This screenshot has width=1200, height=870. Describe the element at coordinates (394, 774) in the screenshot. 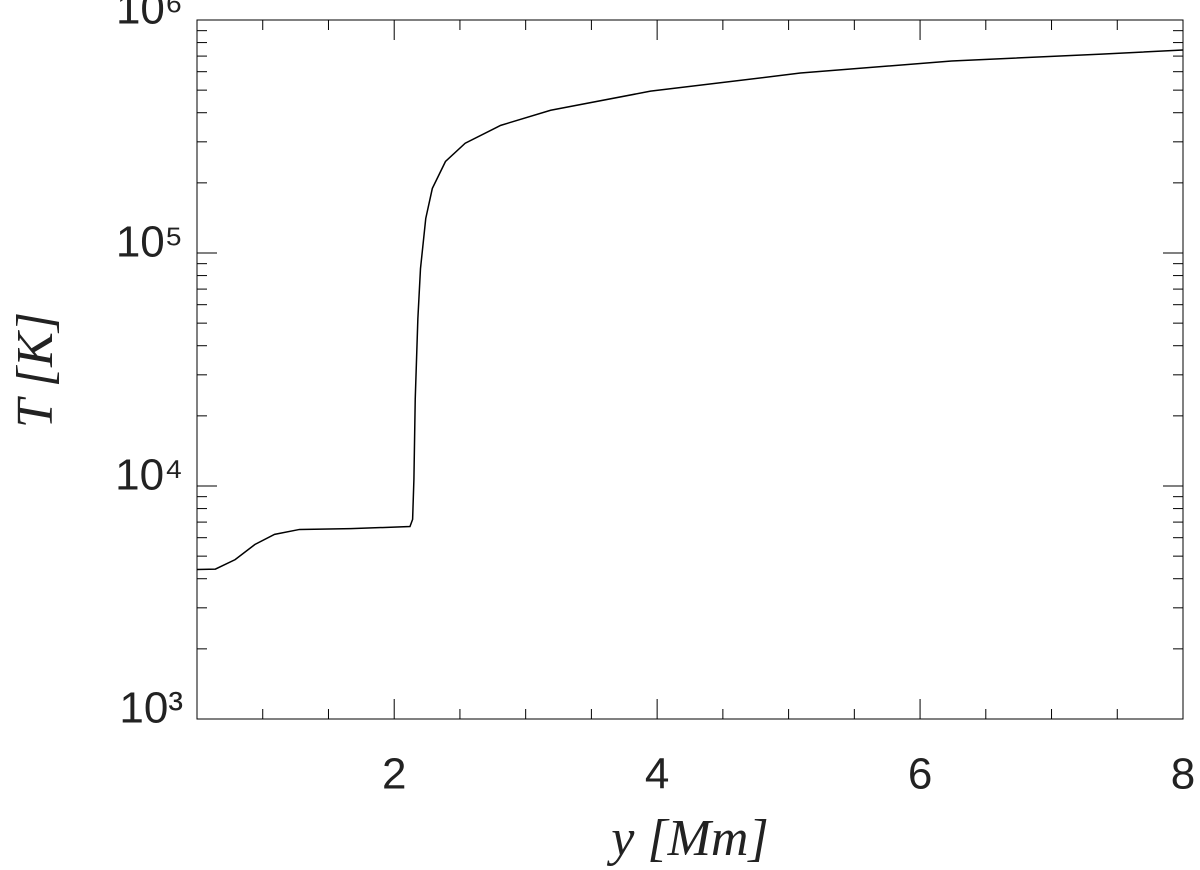

I see `x-tick-label: 2` at that location.